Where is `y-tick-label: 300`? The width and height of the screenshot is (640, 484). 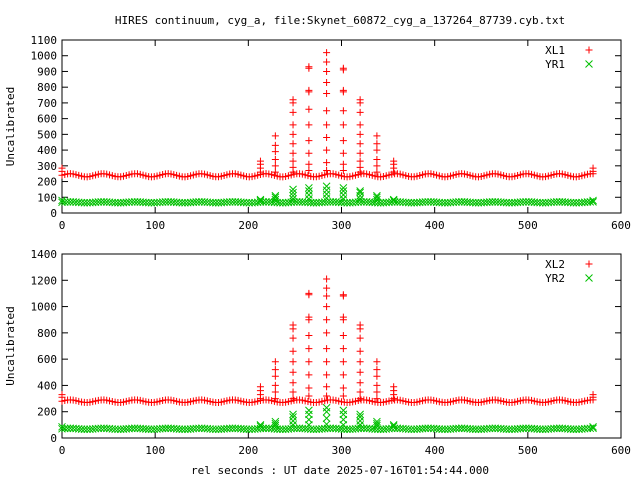
y-tick-label: 300 is located at coordinates (47, 166).